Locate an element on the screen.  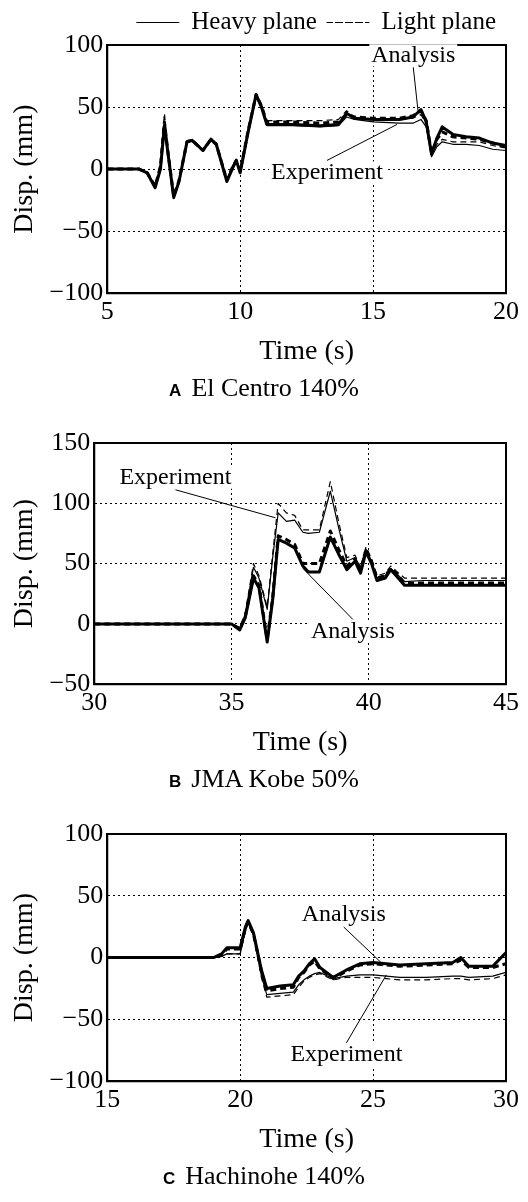
x-tick-label: 45 is located at coordinates (506, 701).